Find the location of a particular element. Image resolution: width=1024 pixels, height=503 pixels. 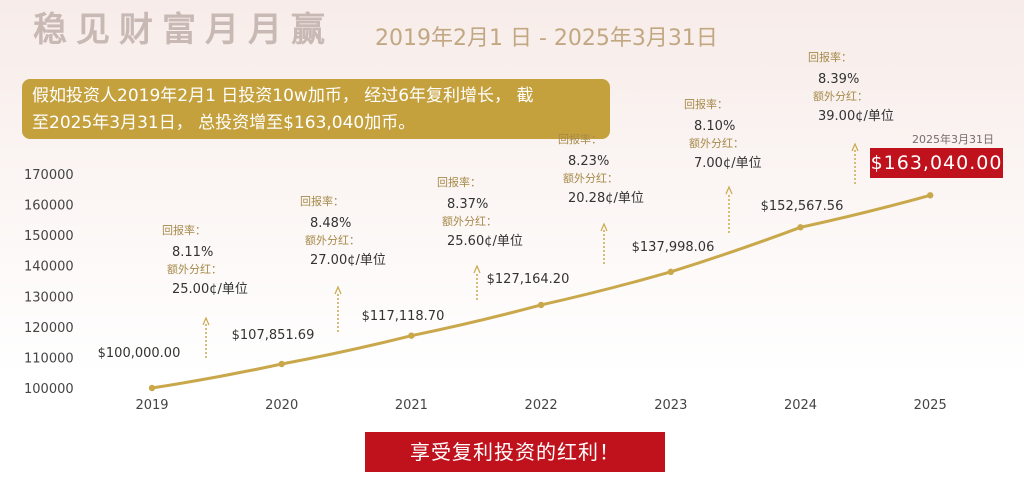

x-tick-label: 2024 is located at coordinates (800, 405).